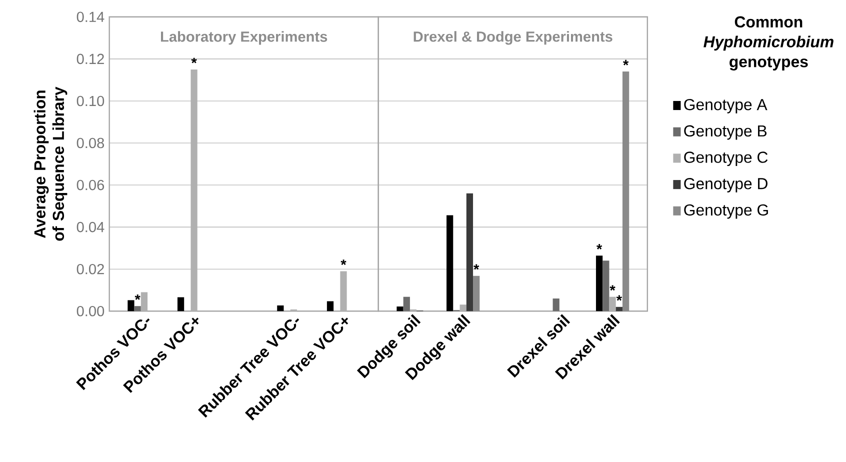  What do you see at coordinates (513, 38) in the screenshot?
I see `text: Drexel & Dodge Experiments` at bounding box center [513, 38].